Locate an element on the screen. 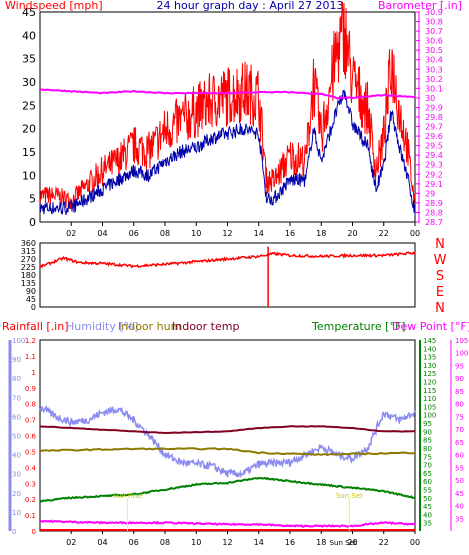  humidity-y-tick-label: 30 is located at coordinates (16, 475).